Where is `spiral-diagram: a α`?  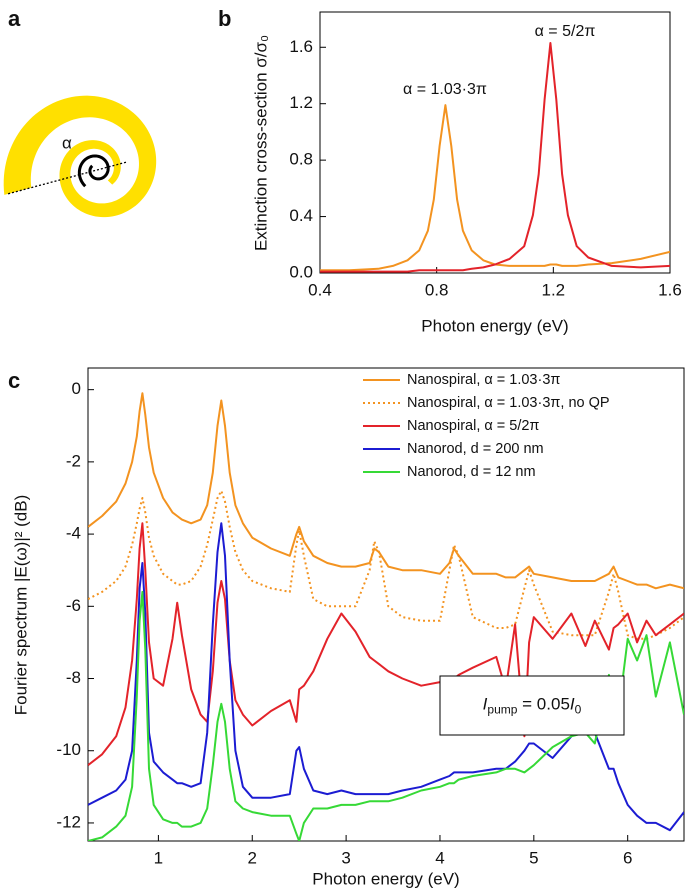 spiral-diagram: a α is located at coordinates (80, 112).